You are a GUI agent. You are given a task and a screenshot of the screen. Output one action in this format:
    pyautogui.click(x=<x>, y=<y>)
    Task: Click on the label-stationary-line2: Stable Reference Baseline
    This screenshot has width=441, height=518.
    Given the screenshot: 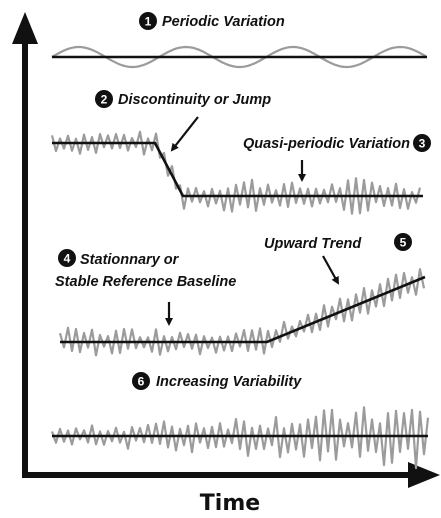 What is the action you would take?
    pyautogui.click(x=145, y=282)
    